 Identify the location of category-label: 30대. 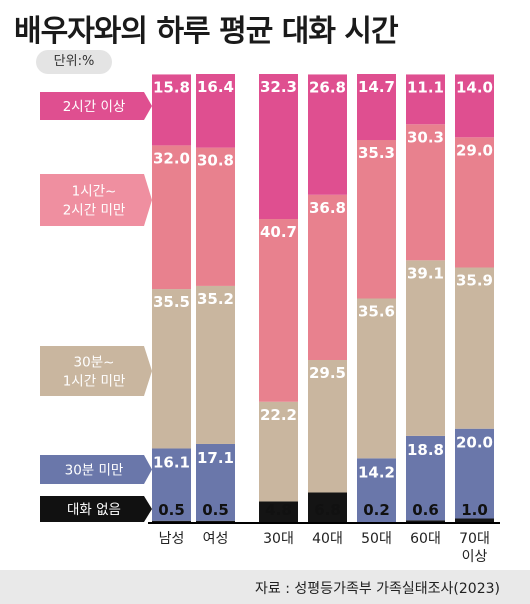
(278, 539).